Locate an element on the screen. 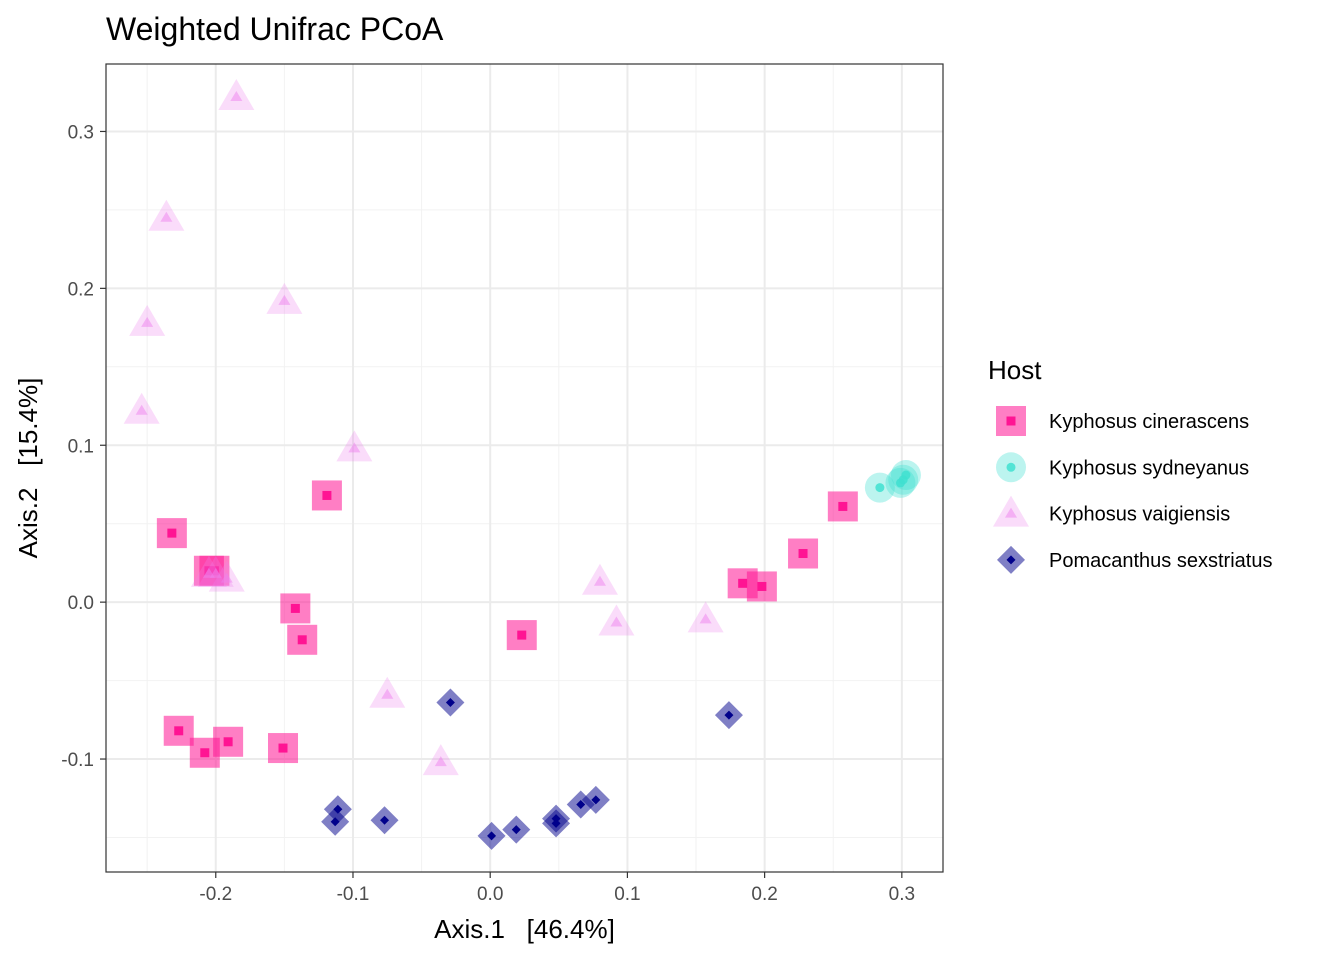 The image size is (1344, 960). legend-label: Kyphosus sydneyanus is located at coordinates (1149, 468).